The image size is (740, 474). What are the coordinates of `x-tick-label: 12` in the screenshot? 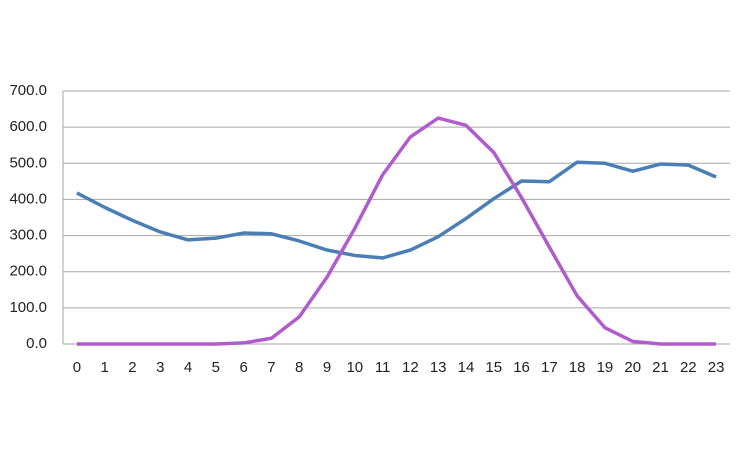 It's located at (410, 367).